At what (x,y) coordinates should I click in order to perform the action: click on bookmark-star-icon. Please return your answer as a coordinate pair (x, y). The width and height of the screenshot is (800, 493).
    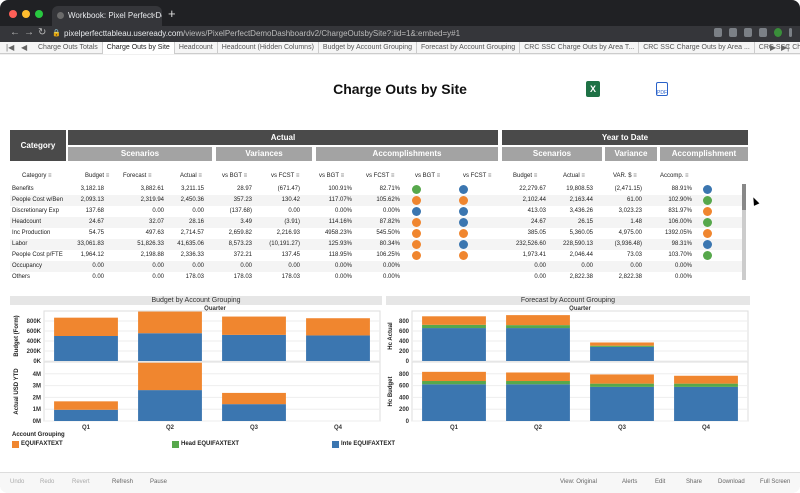
    Looking at the image, I should click on (733, 32).